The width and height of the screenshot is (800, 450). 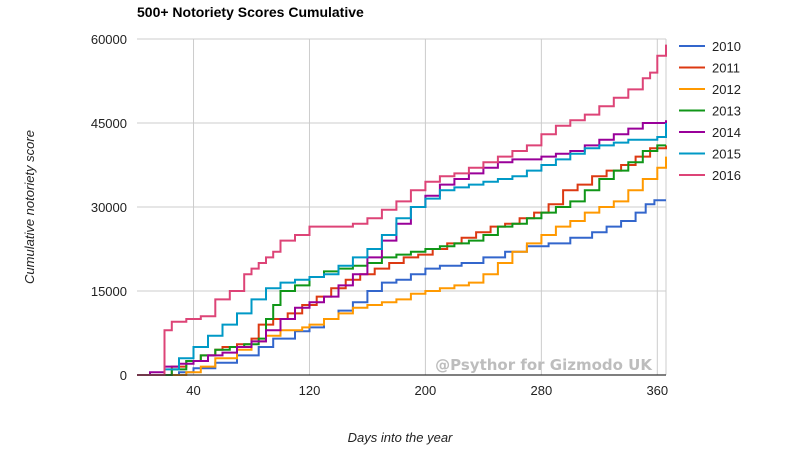 What do you see at coordinates (726, 132) in the screenshot?
I see `legend-label-2014: 2014` at bounding box center [726, 132].